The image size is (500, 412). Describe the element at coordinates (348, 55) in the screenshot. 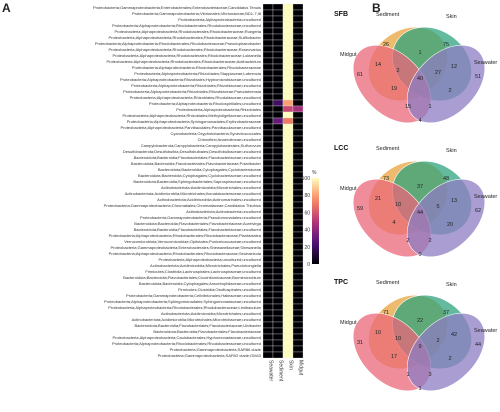

I see `venn-set-label: Midgut` at that location.